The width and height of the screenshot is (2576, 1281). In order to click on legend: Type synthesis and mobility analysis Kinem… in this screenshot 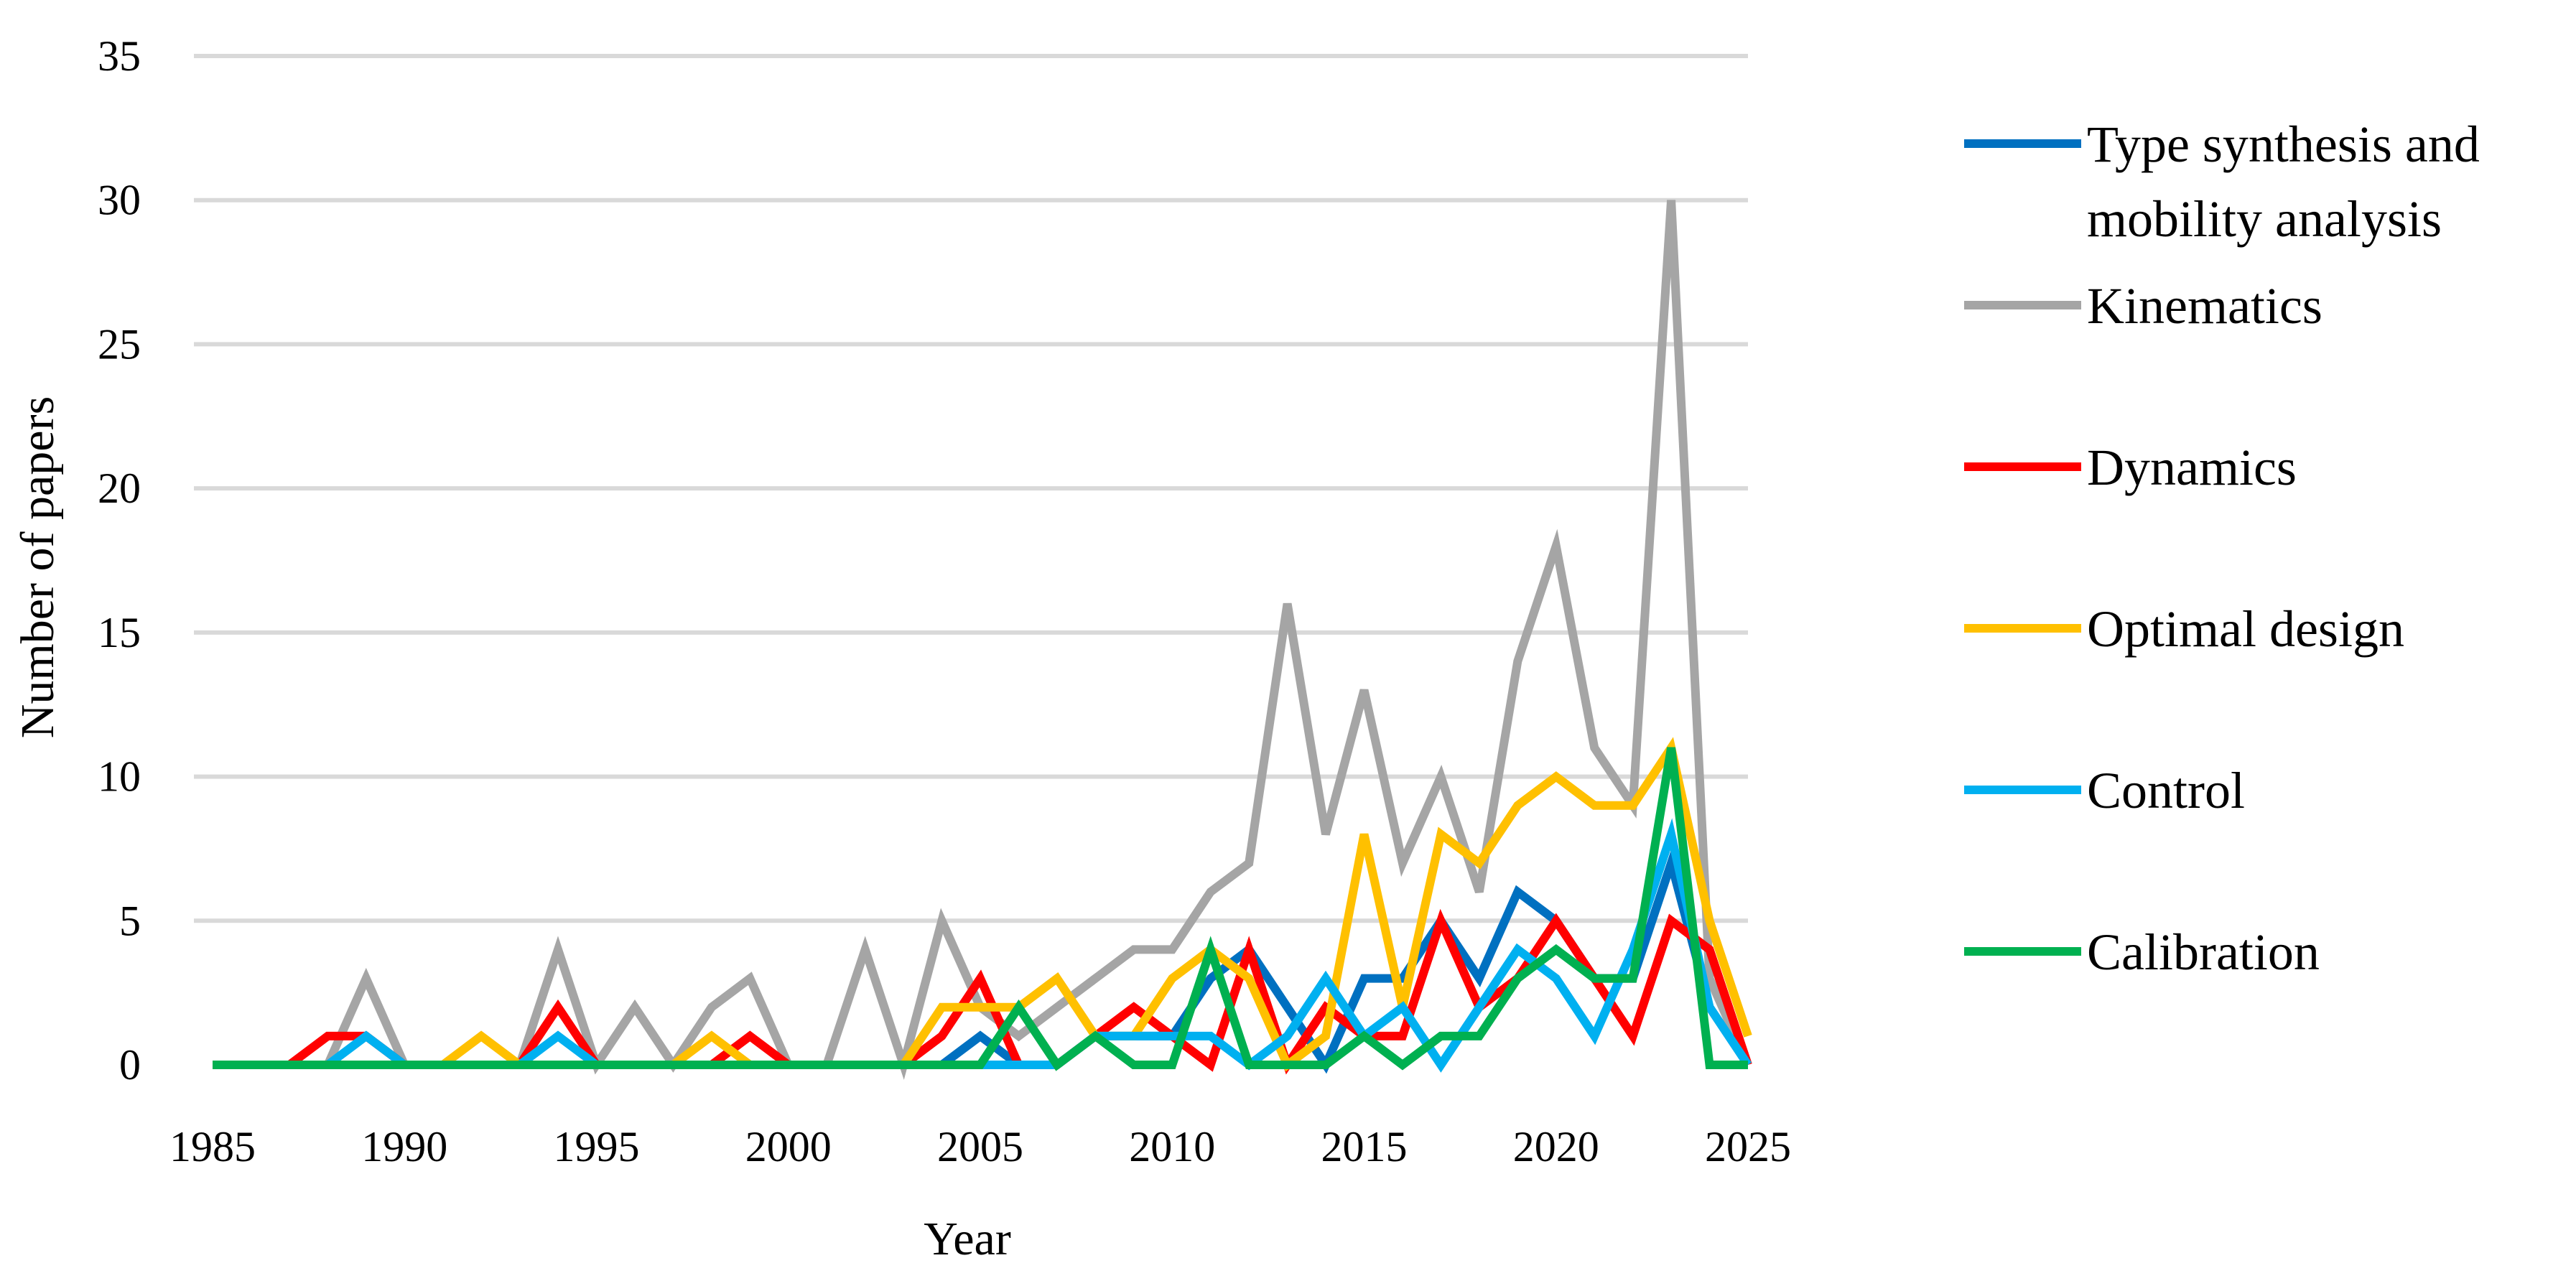, I will do `click(2222, 548)`.